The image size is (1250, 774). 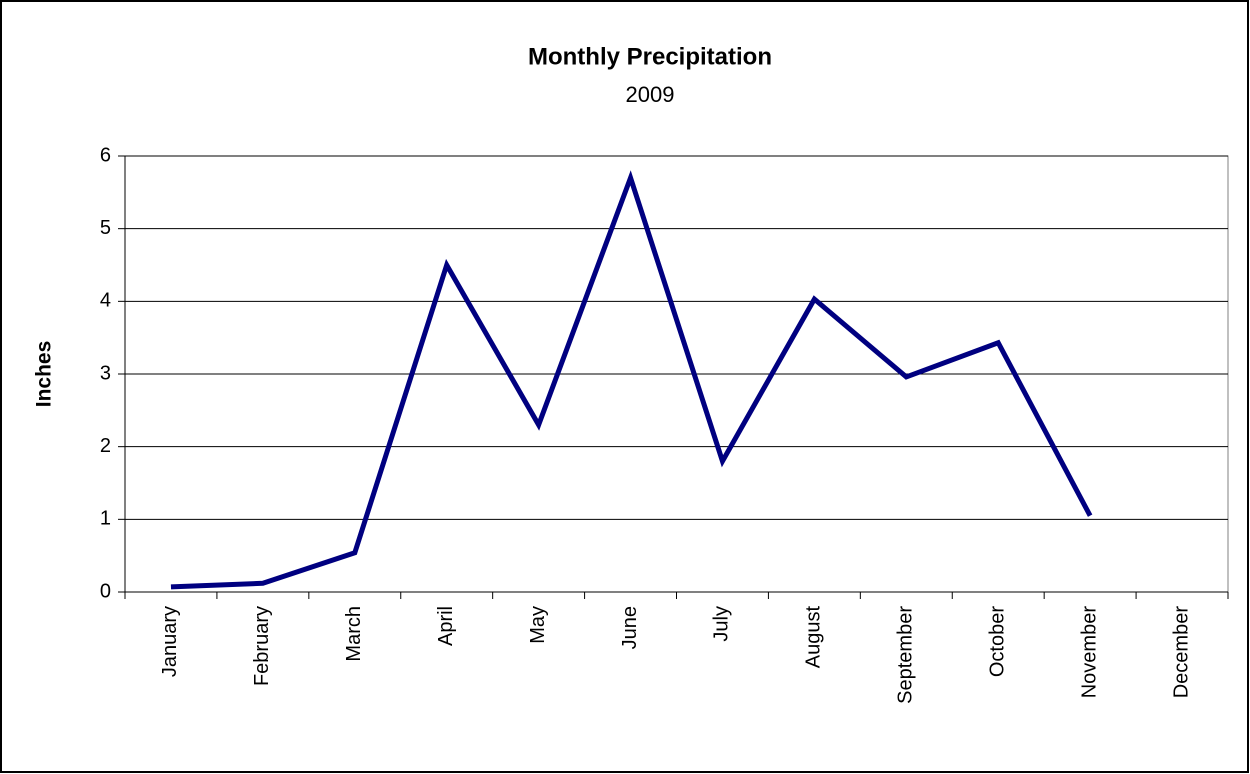 I want to click on x-tick-label: June, so click(x=630, y=627).